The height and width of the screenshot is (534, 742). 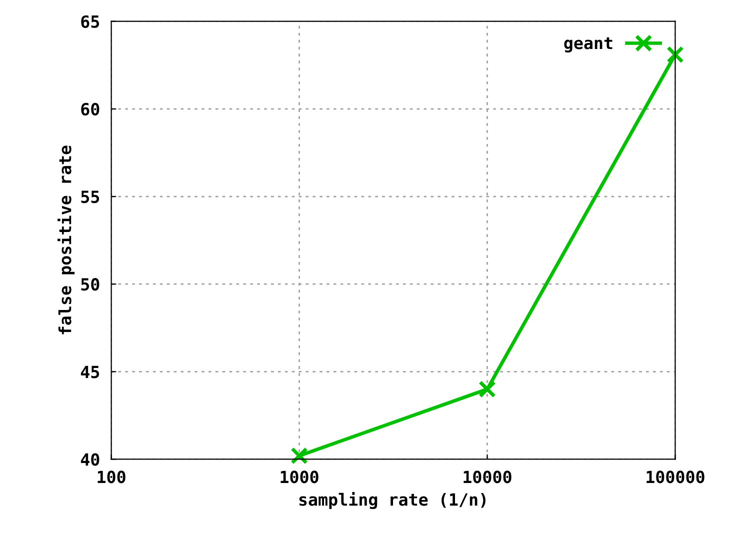 I want to click on y-tick-label: 40, so click(x=90, y=459).